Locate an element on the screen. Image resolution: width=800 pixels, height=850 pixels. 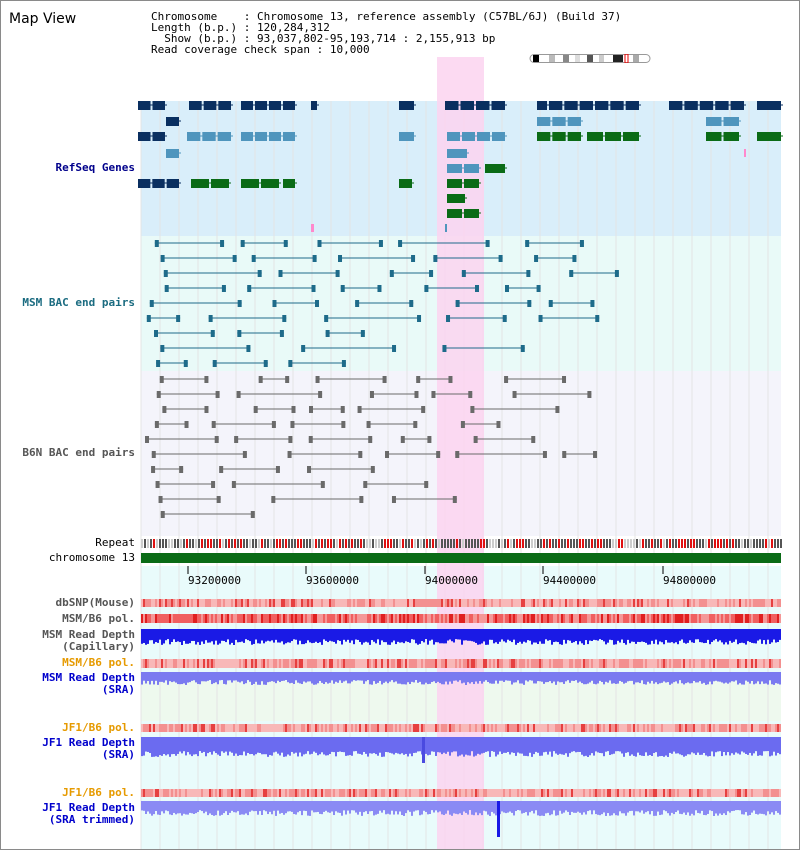
span-key: Read coverage check span is located at coordinates (230, 49).